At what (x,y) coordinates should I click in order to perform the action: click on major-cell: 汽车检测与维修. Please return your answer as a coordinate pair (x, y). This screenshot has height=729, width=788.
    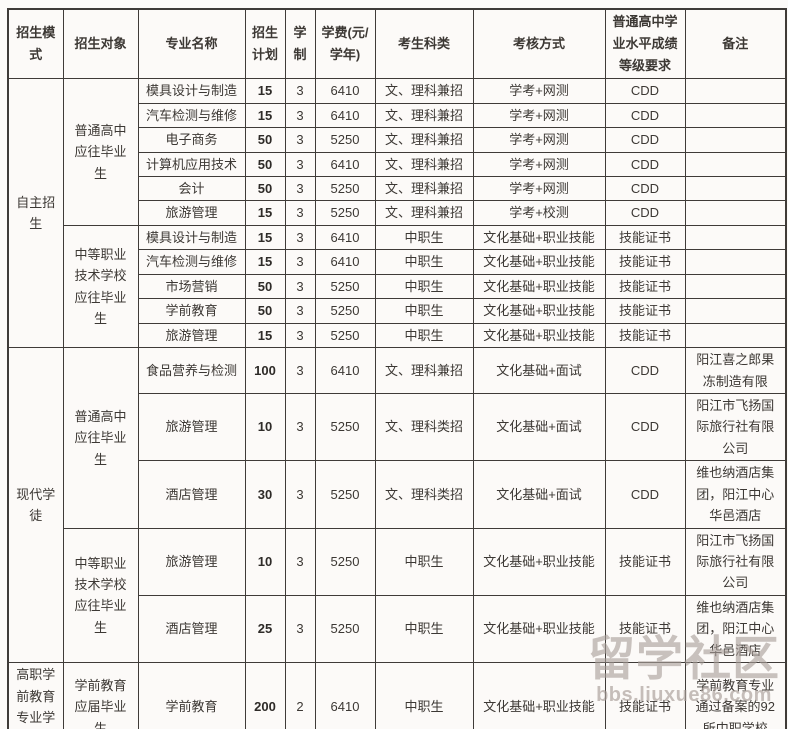
    Looking at the image, I should click on (191, 115).